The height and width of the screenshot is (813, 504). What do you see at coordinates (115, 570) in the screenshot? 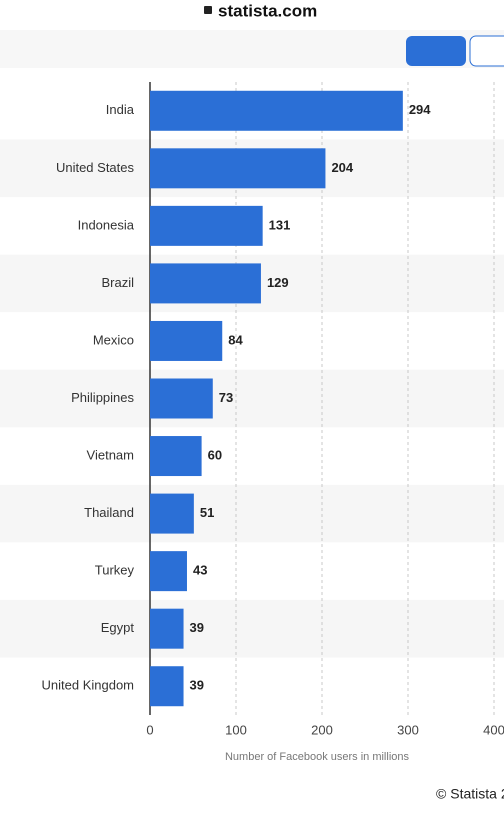
I see `y-tick-label: Turkey` at bounding box center [115, 570].